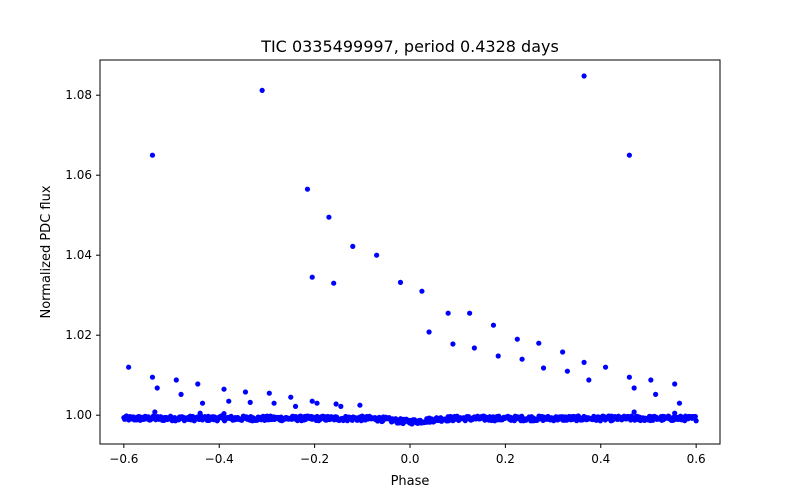 The image size is (800, 500). Describe the element at coordinates (696, 459) in the screenshot. I see `x-tick-label: 0.6` at that location.